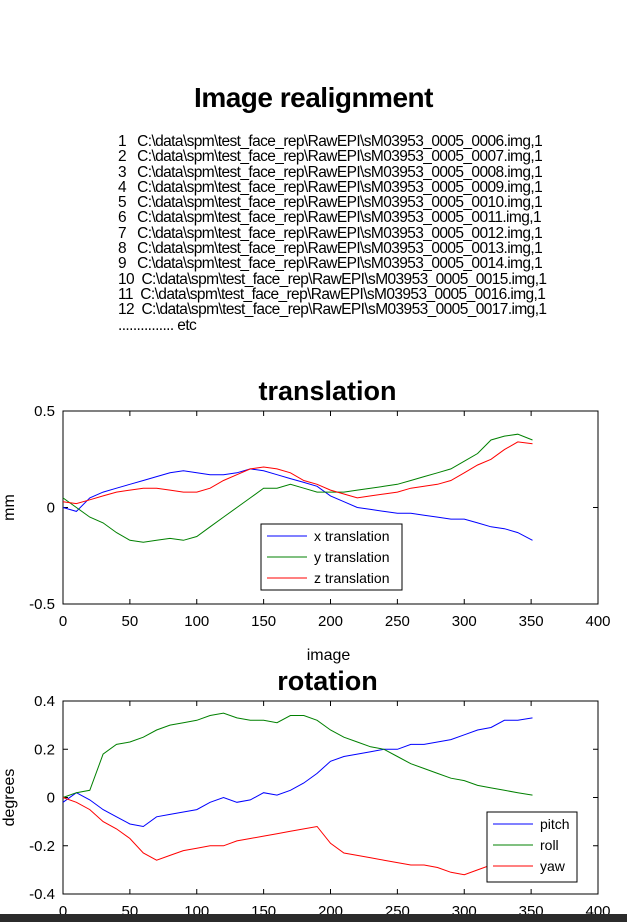 The image size is (627, 922). What do you see at coordinates (313, 918) in the screenshot?
I see `bottom-bar` at bounding box center [313, 918].